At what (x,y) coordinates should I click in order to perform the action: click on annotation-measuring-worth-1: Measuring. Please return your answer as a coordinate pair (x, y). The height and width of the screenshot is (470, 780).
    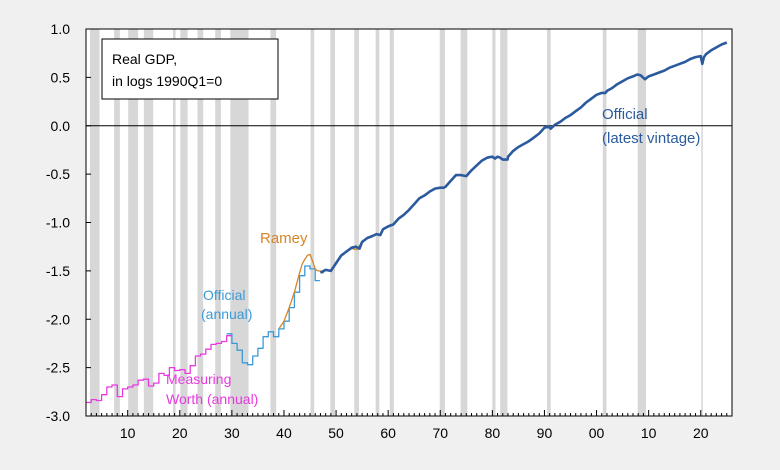
    Looking at the image, I should click on (198, 379).